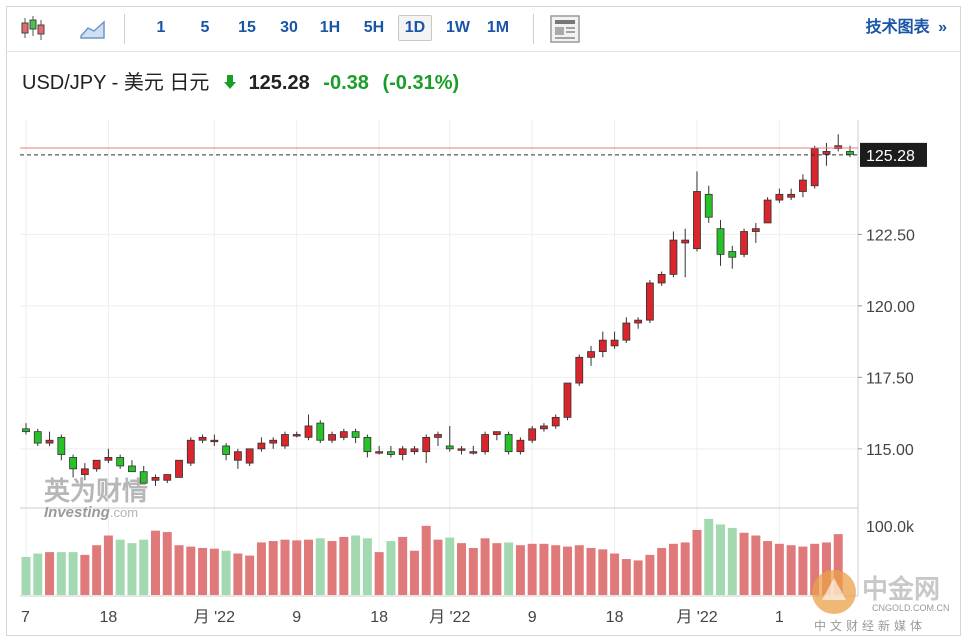  Describe the element at coordinates (439, 151) in the screenshot. I see `price-lines` at that location.